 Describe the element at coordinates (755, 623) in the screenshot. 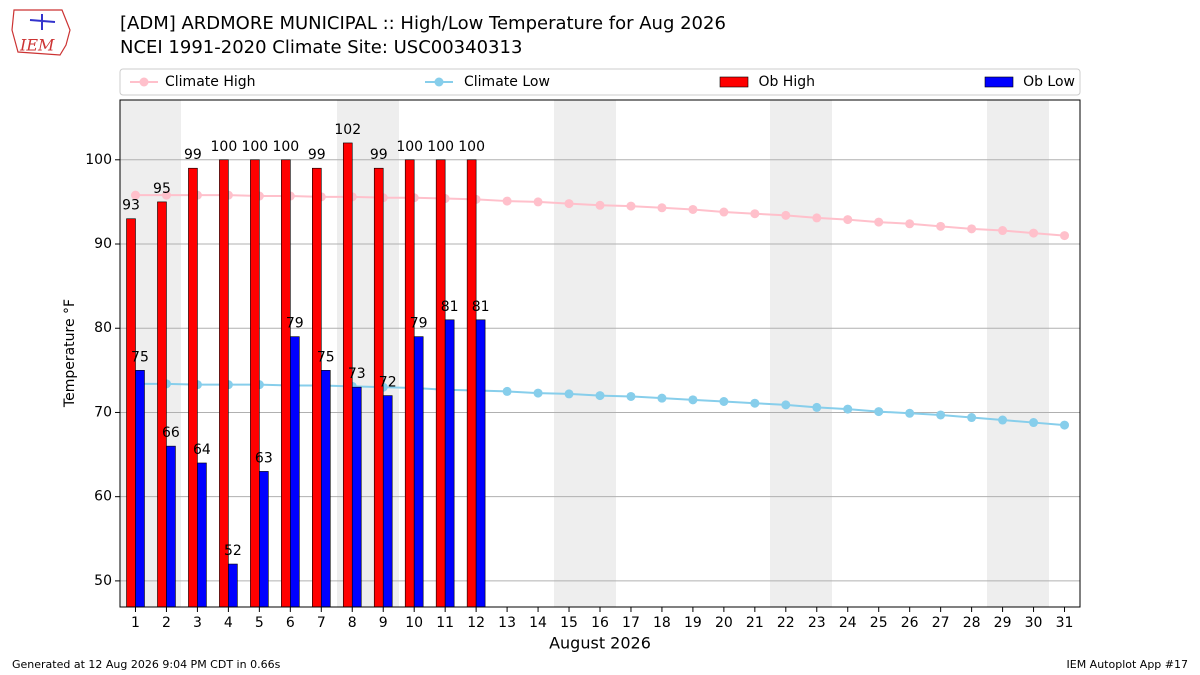

I see `x-tick-label: 21` at that location.